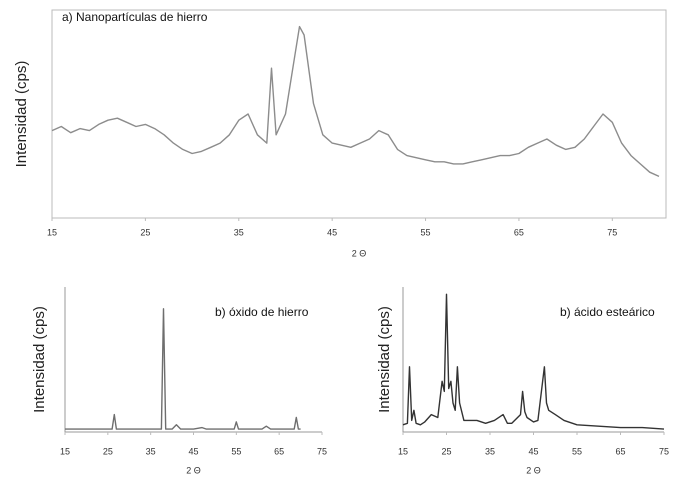 This screenshot has width=676, height=483. What do you see at coordinates (262, 312) in the screenshot?
I see `annotation: b) óxido de hierro` at bounding box center [262, 312].